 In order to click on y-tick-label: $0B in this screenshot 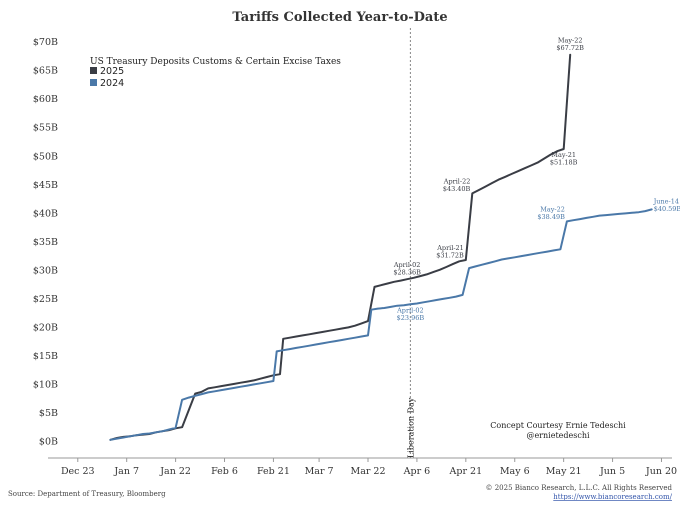, I will do `click(48, 441)`.